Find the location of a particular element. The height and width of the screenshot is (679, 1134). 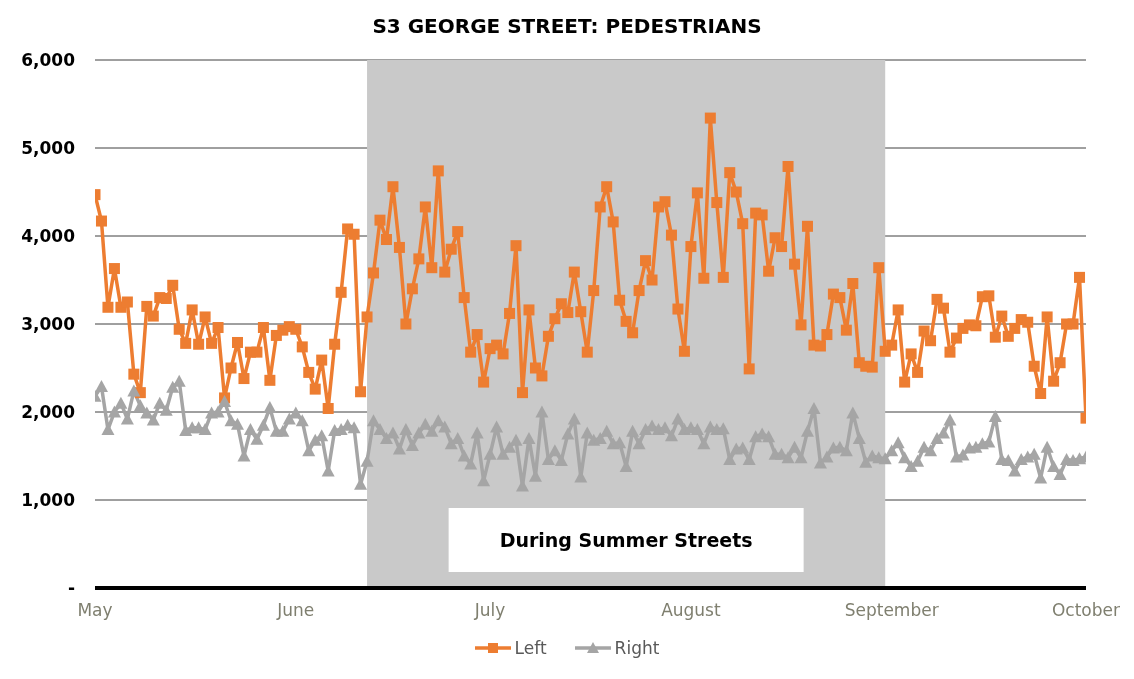

x-tick-label: July is located at coordinates (489, 610).